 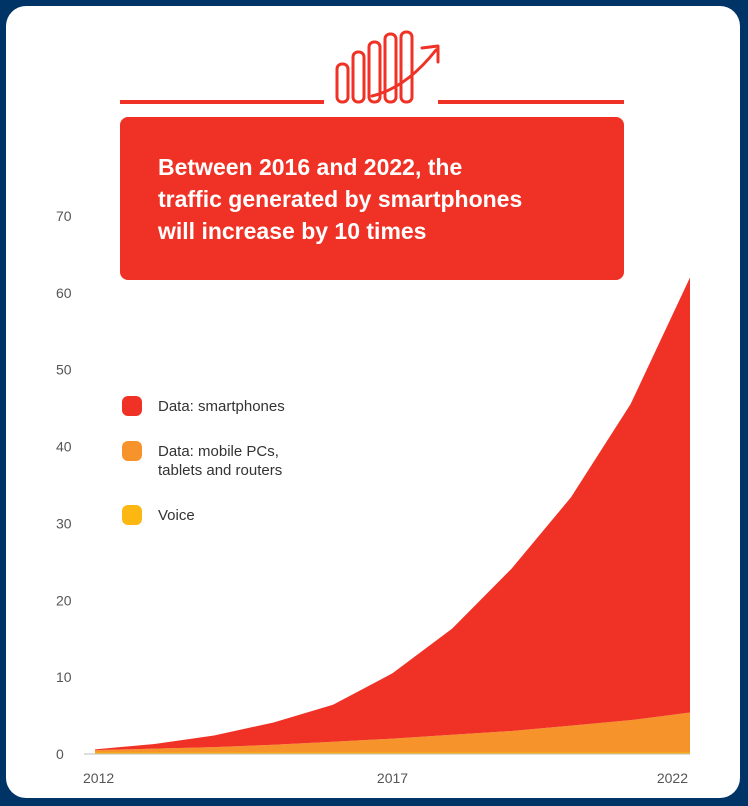 What do you see at coordinates (176, 515) in the screenshot?
I see `legend-label: Voice` at bounding box center [176, 515].